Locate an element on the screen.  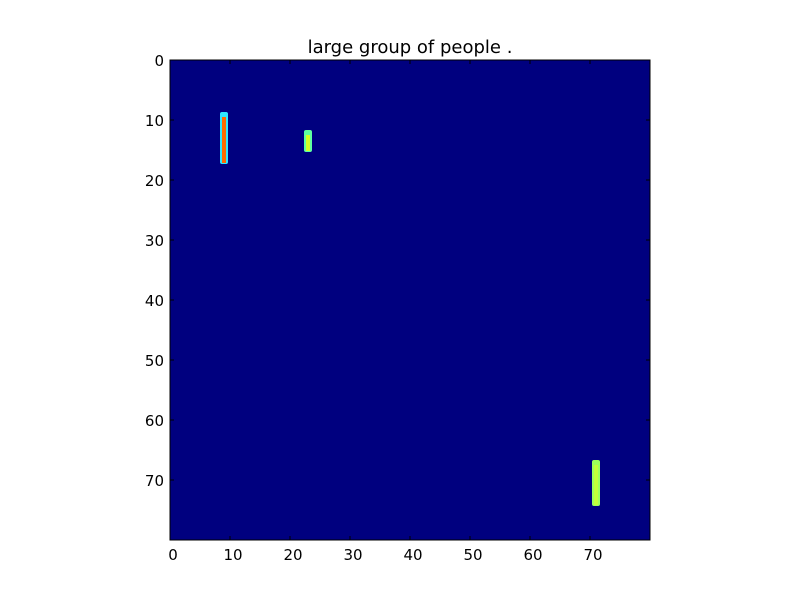
x-tick-label: 10 is located at coordinates (232, 555).